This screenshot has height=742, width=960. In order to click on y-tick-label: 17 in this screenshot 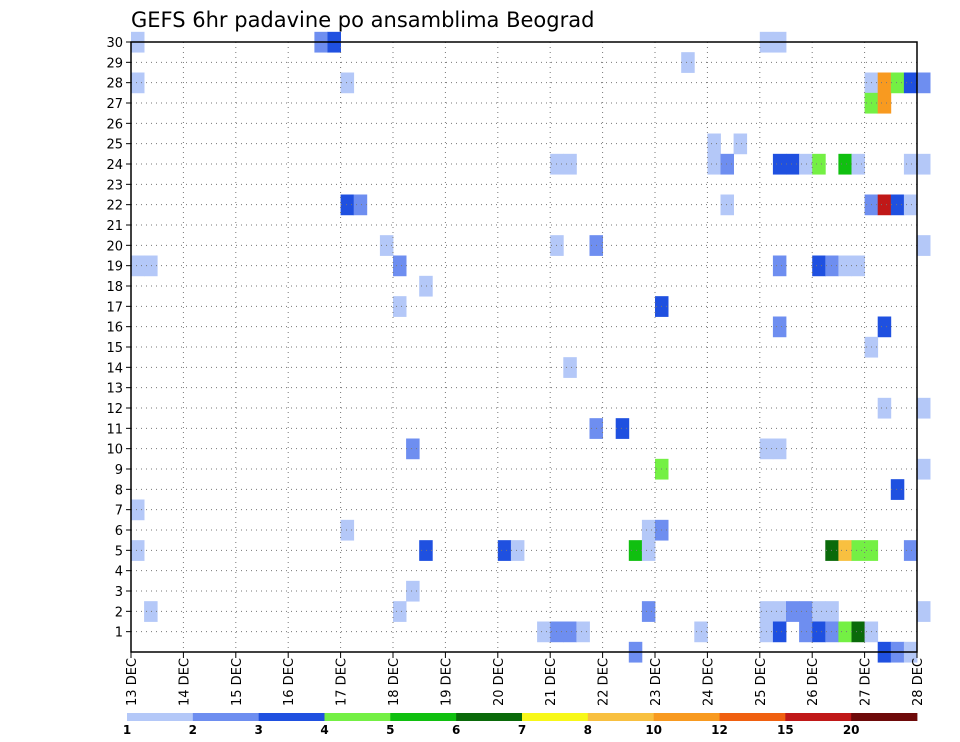, I will do `click(114, 307)`.